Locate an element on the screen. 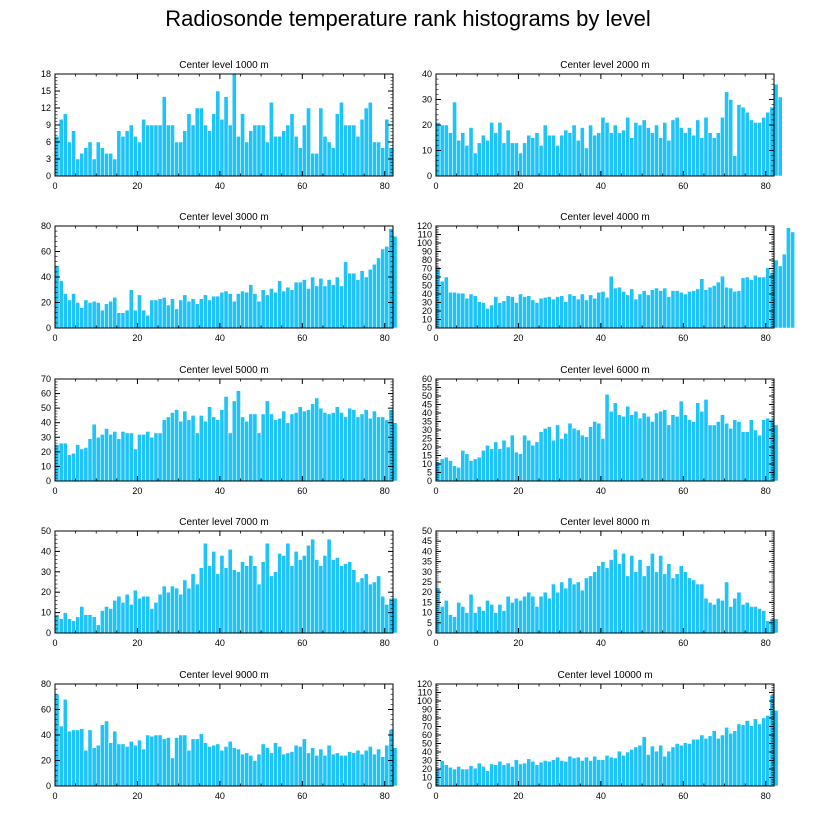  x-tick-label: 40 is located at coordinates (601, 186).